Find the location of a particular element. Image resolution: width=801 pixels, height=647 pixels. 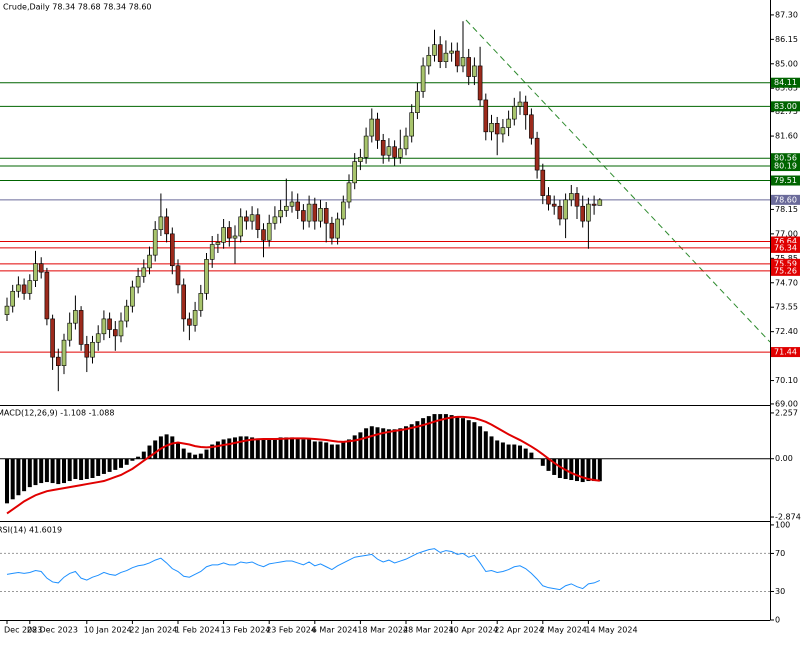

x-tick-label: 6 Mar 2024 is located at coordinates (335, 630).